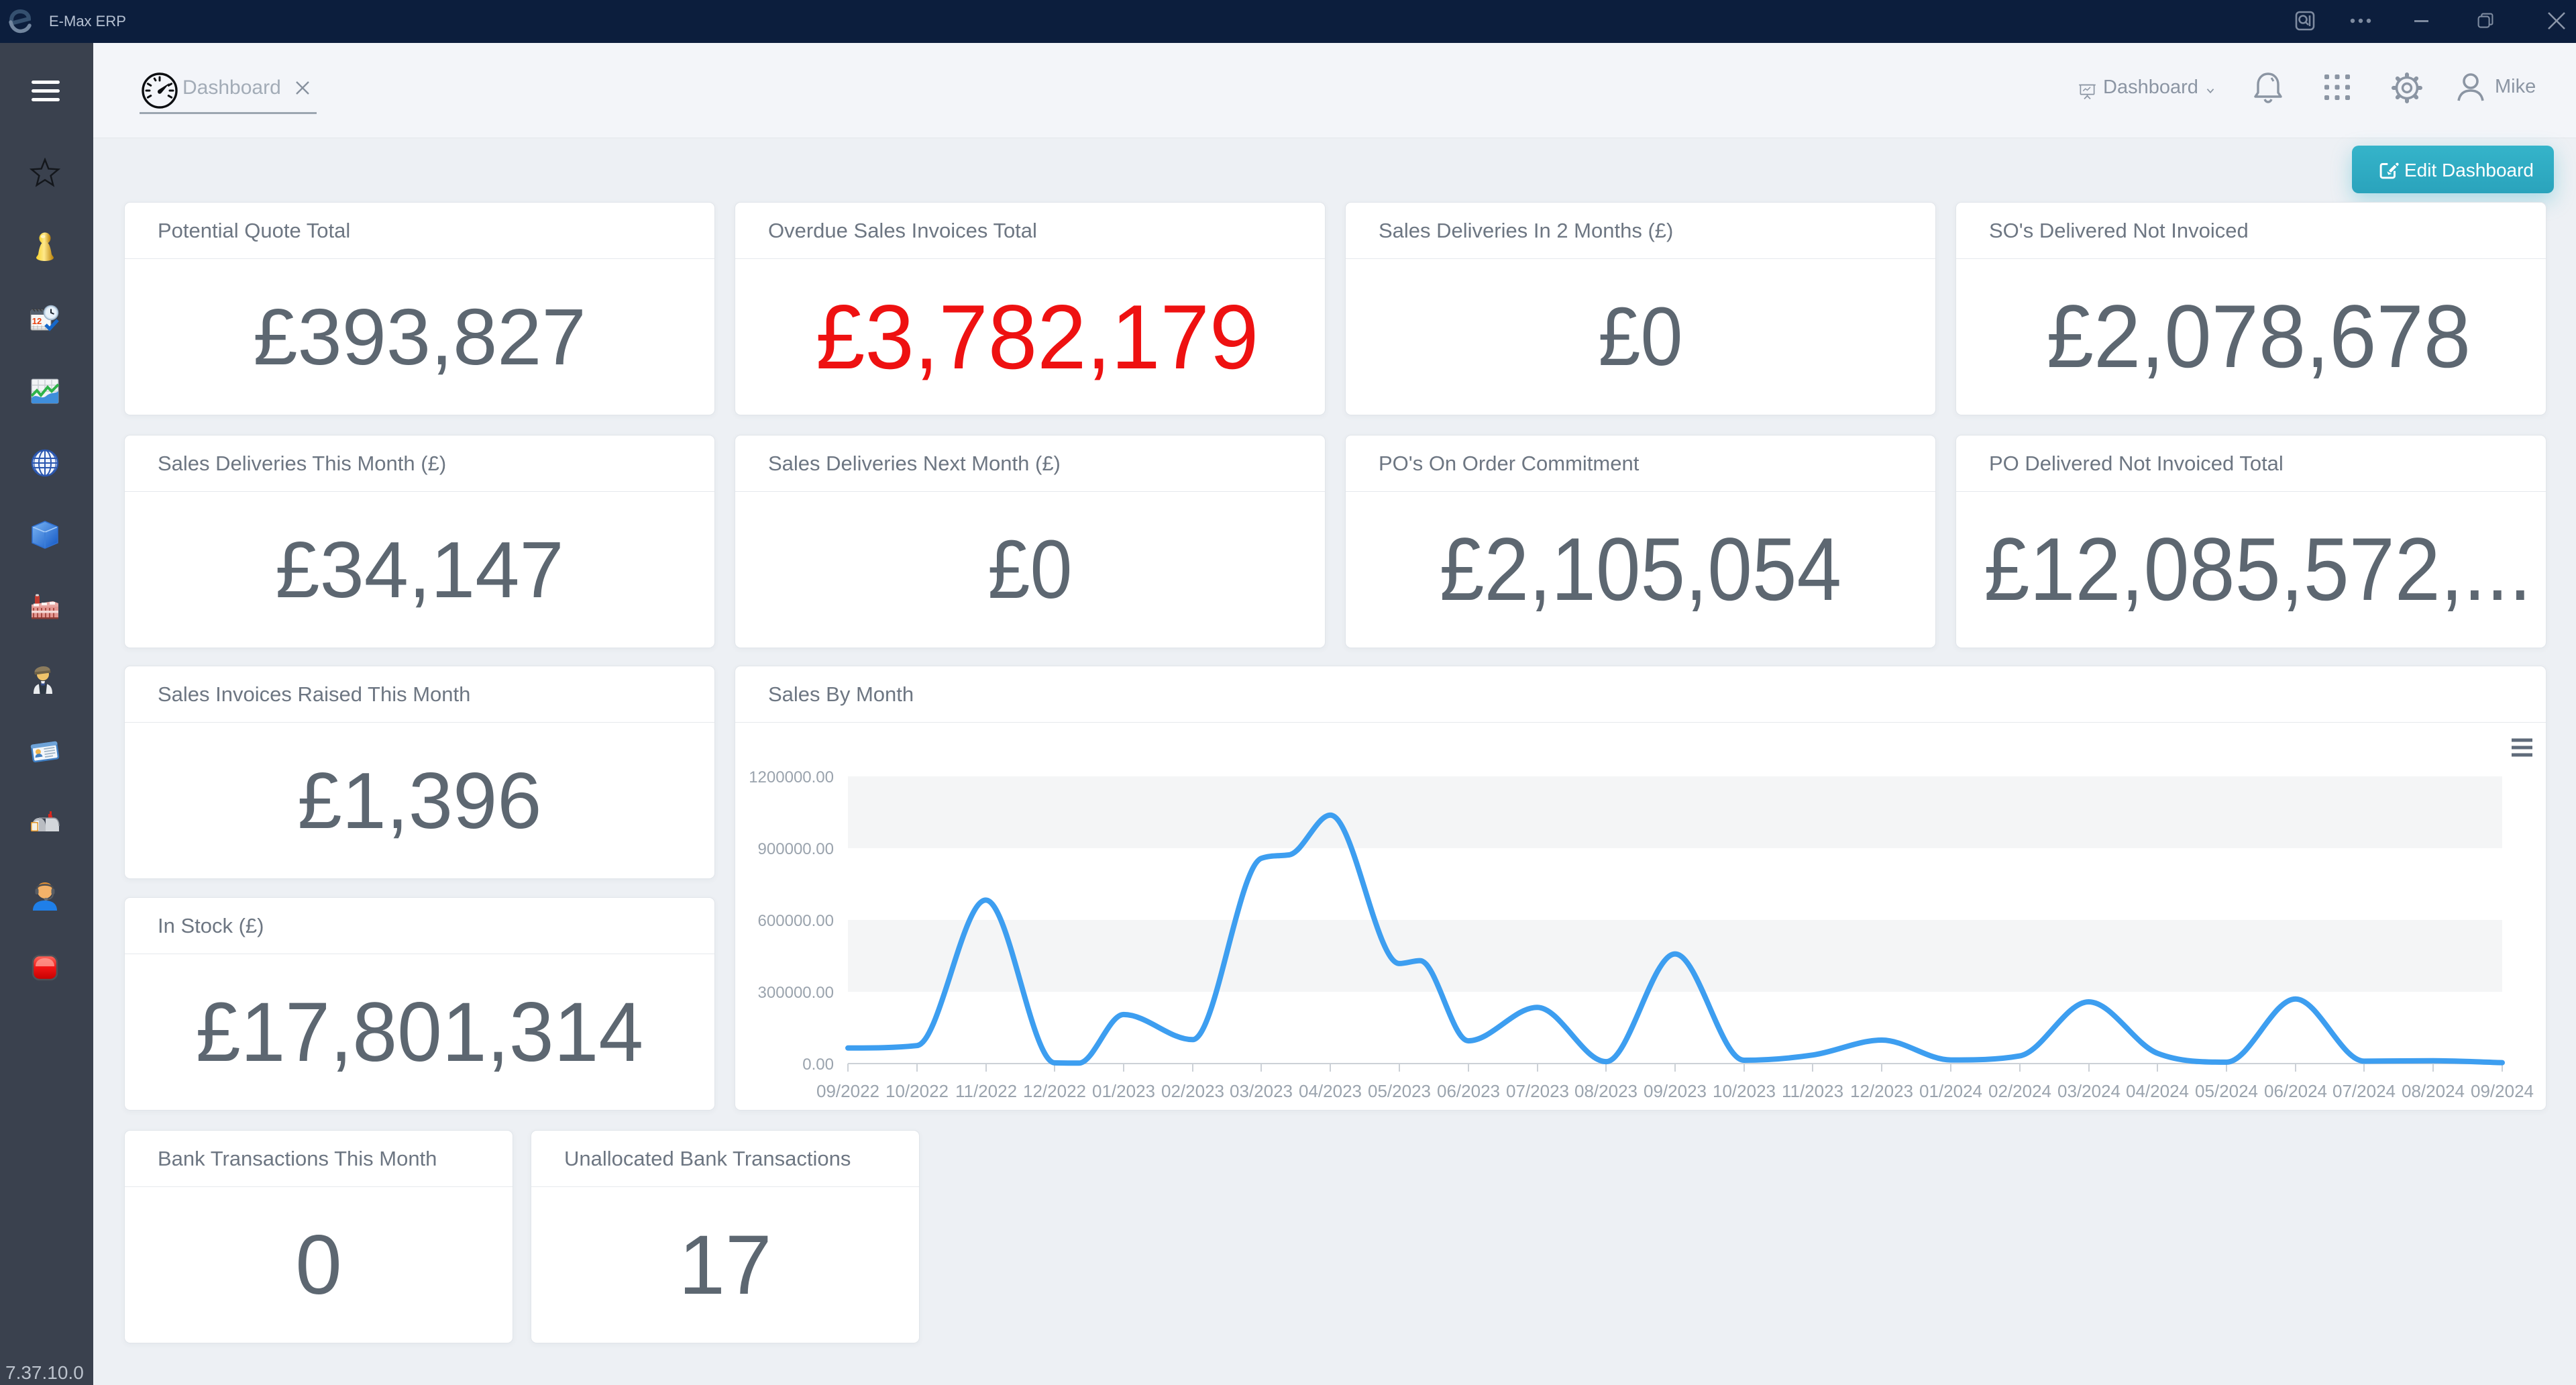 The height and width of the screenshot is (1385, 2576). I want to click on svg-text: 01/2023, so click(1123, 1091).